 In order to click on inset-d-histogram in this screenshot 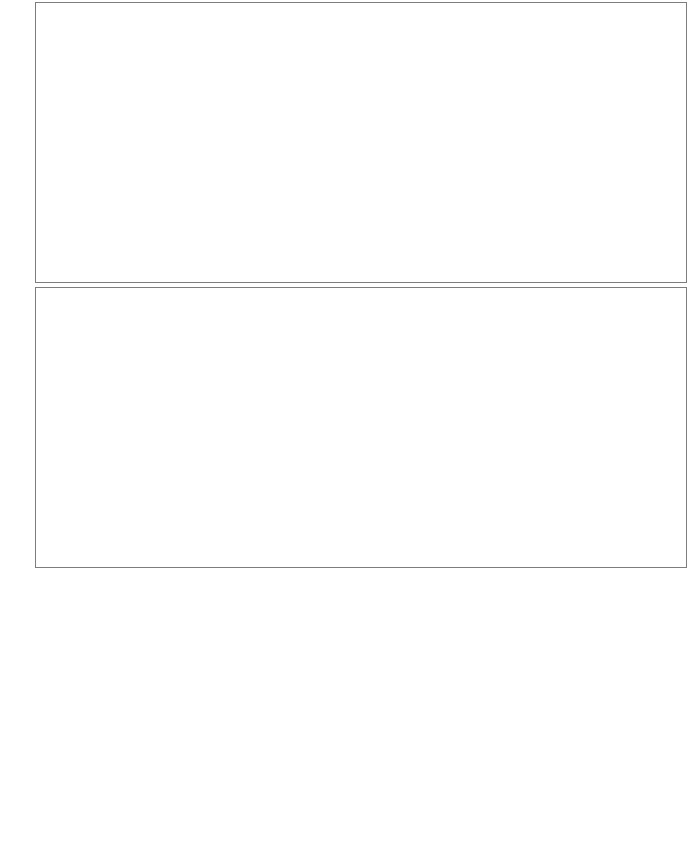, I will do `click(183, 497)`.